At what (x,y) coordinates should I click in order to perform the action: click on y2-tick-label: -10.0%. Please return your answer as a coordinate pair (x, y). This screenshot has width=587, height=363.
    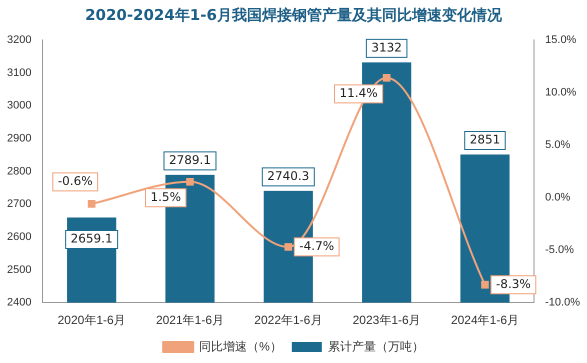
    Looking at the image, I should click on (562, 302).